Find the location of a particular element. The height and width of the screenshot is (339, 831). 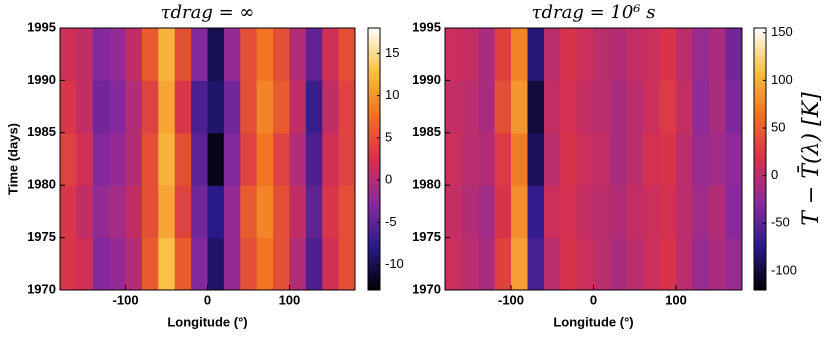

x-axis-label: Longitude (°) is located at coordinates (593, 321).